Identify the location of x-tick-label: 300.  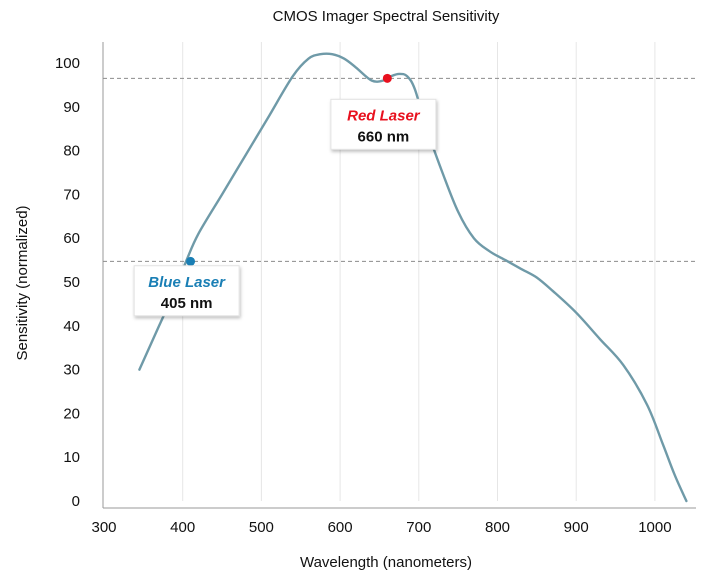
(103, 527).